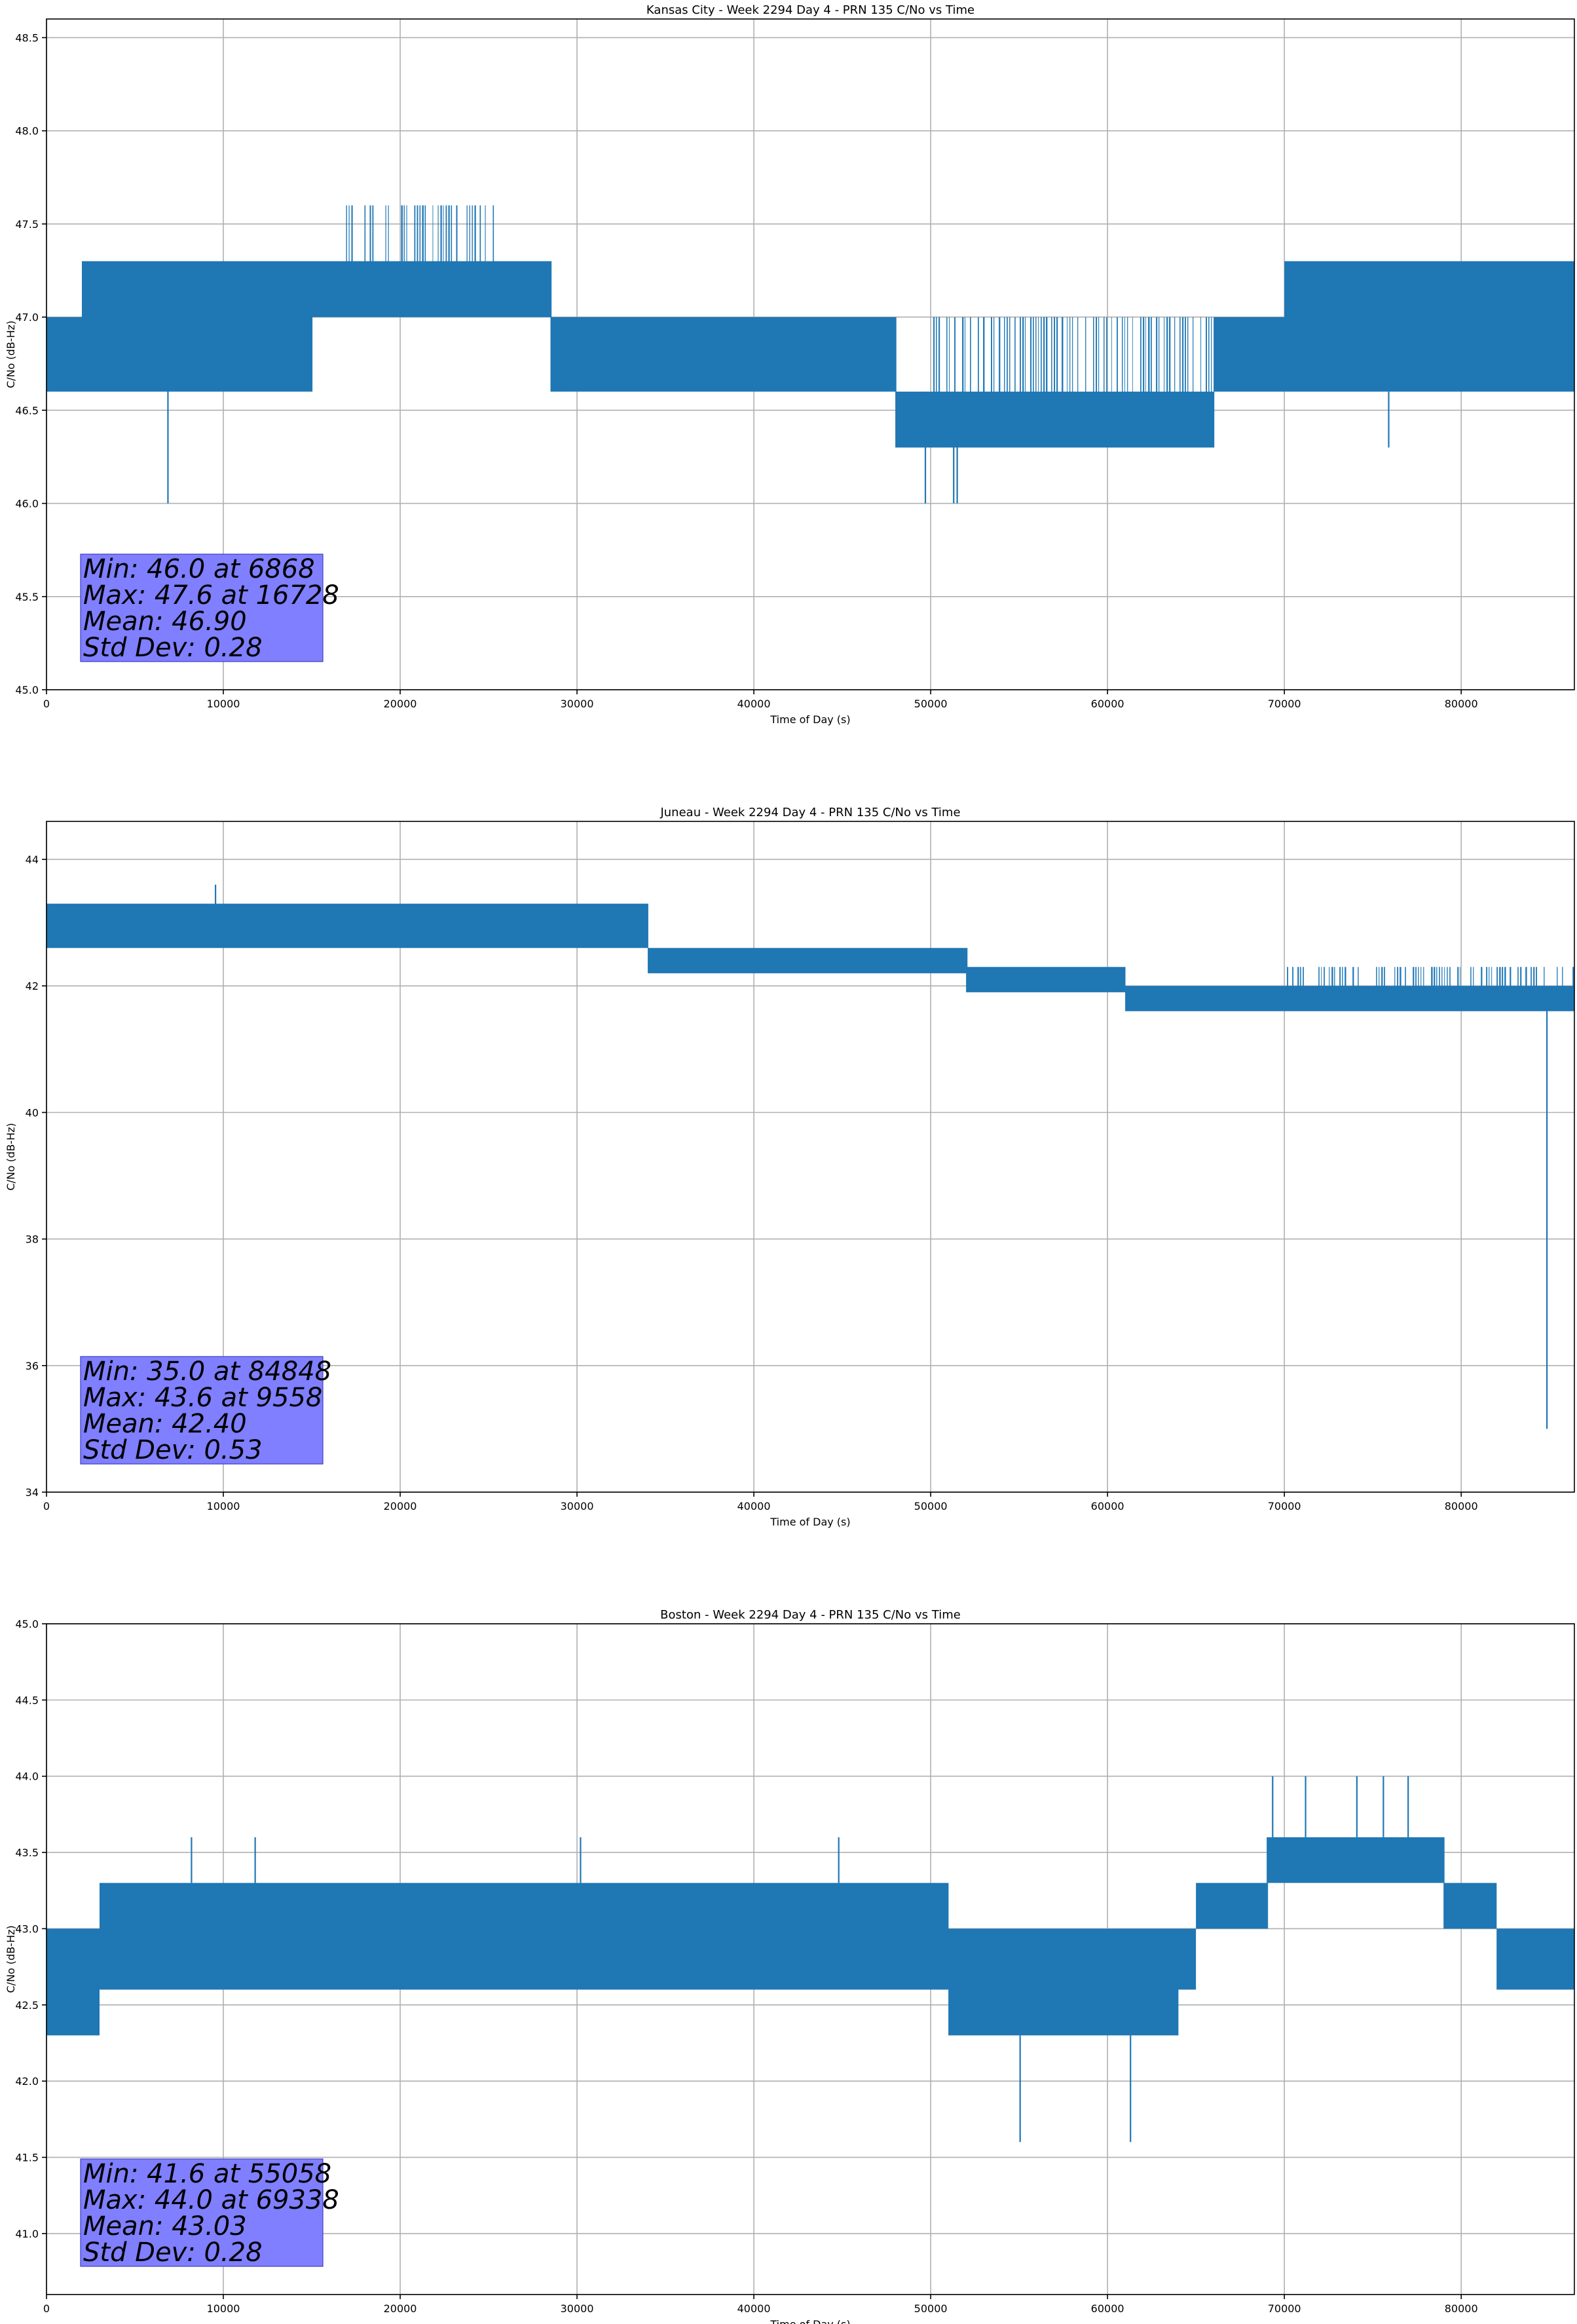 The width and height of the screenshot is (1577, 2324). Describe the element at coordinates (211, 595) in the screenshot. I see `stats-line: Max: 47.6 at 16728` at that location.